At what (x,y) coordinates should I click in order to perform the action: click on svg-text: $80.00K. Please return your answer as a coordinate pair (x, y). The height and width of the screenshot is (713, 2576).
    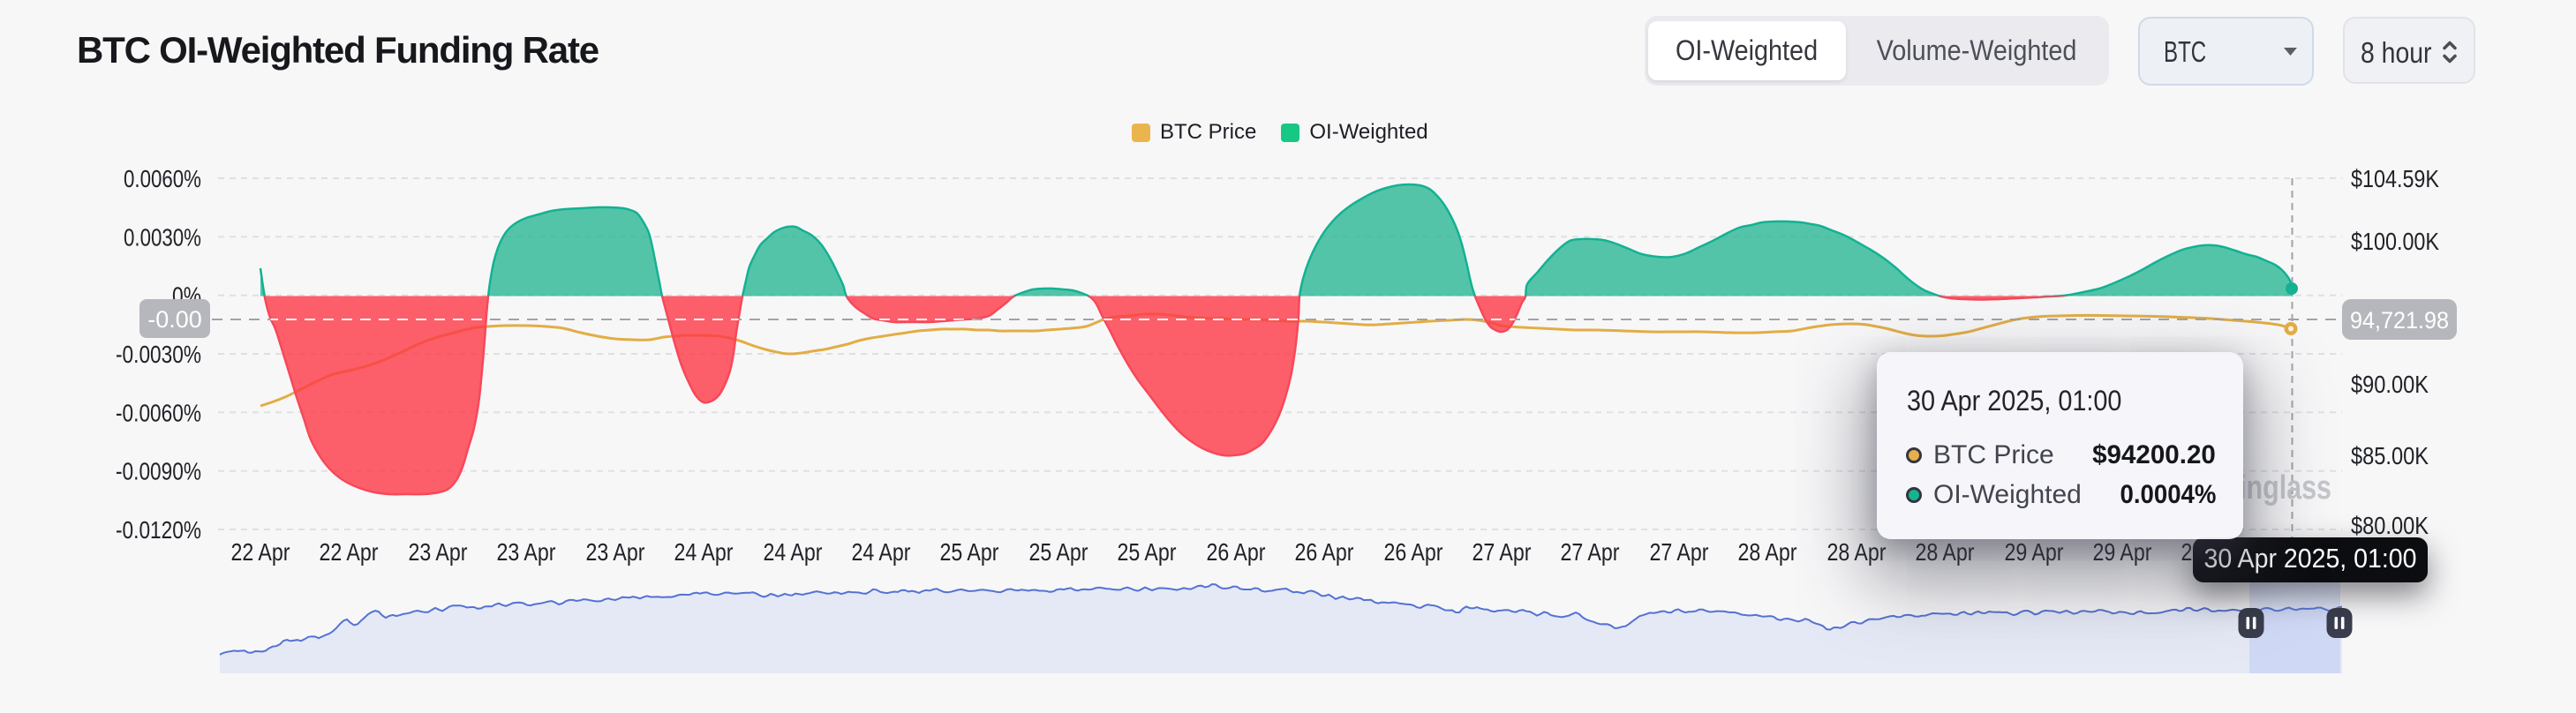
    Looking at the image, I should click on (2390, 525).